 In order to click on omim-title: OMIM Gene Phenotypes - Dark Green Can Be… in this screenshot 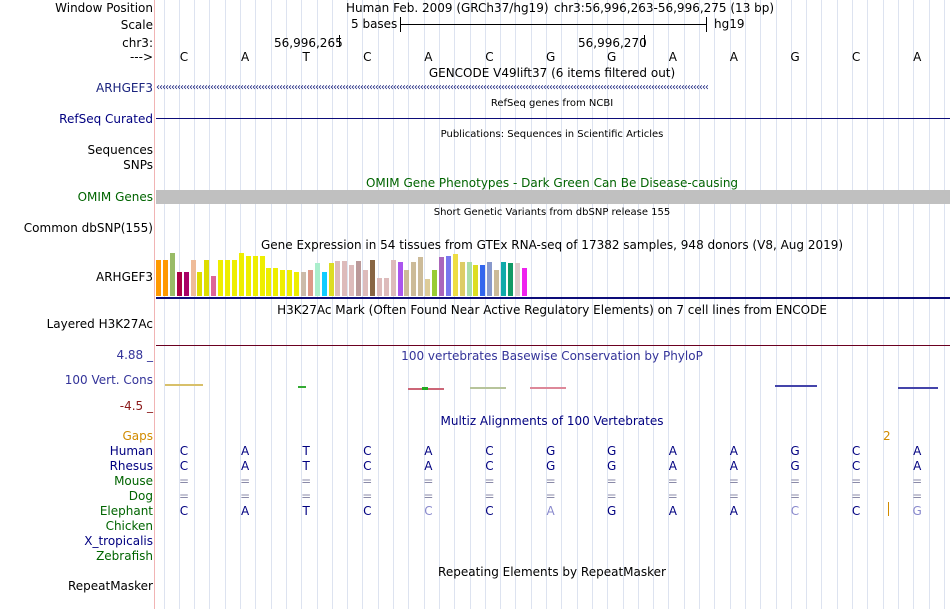, I will do `click(552, 183)`.